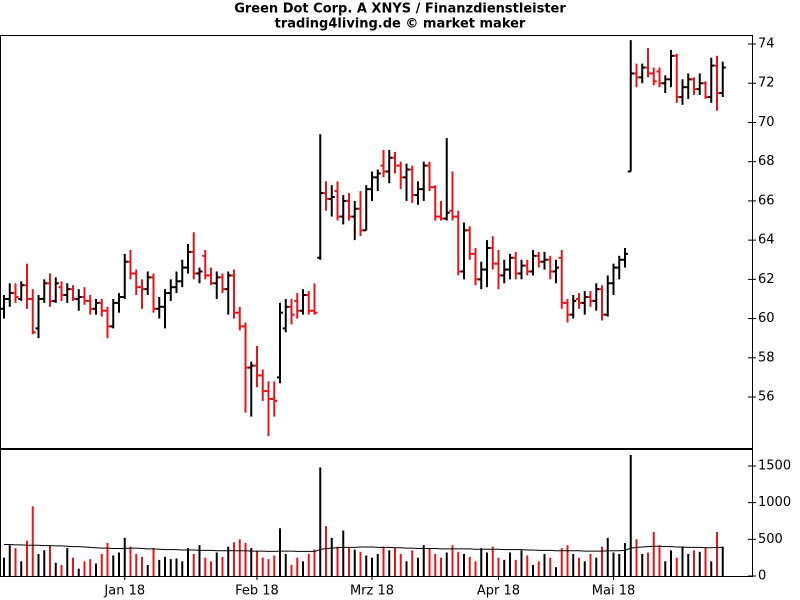 The height and width of the screenshot is (600, 800). Describe the element at coordinates (766, 83) in the screenshot. I see `y-tick-label: 72` at that location.